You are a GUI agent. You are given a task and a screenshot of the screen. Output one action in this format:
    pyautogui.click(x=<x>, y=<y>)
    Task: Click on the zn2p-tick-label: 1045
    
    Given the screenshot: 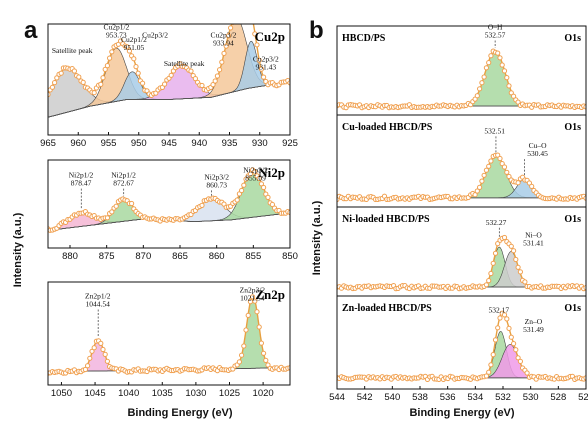 What is the action you would take?
    pyautogui.click(x=94, y=393)
    